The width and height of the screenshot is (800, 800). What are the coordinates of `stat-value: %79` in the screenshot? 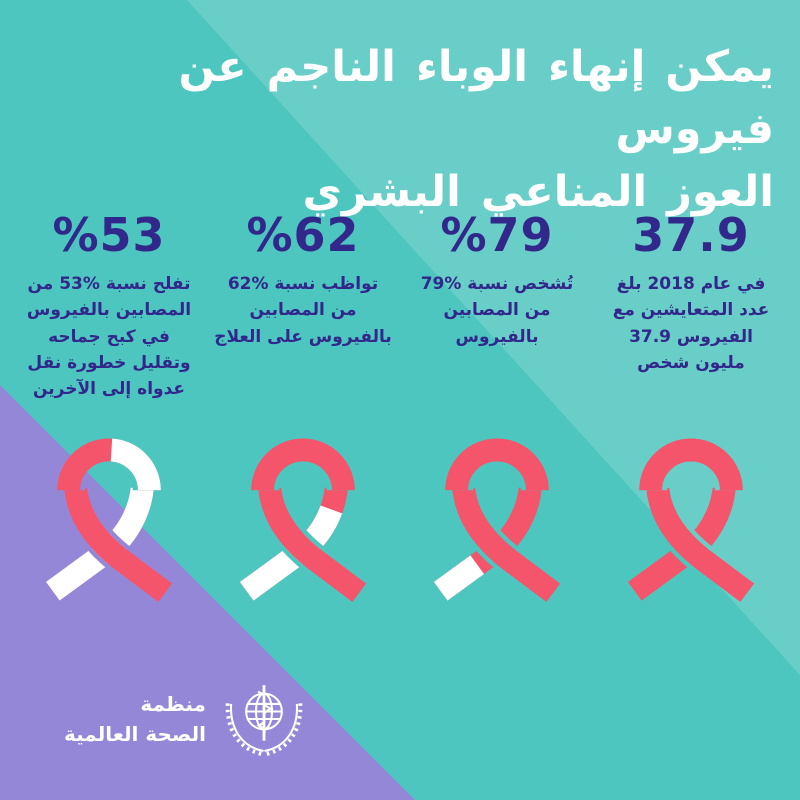 It's located at (497, 235).